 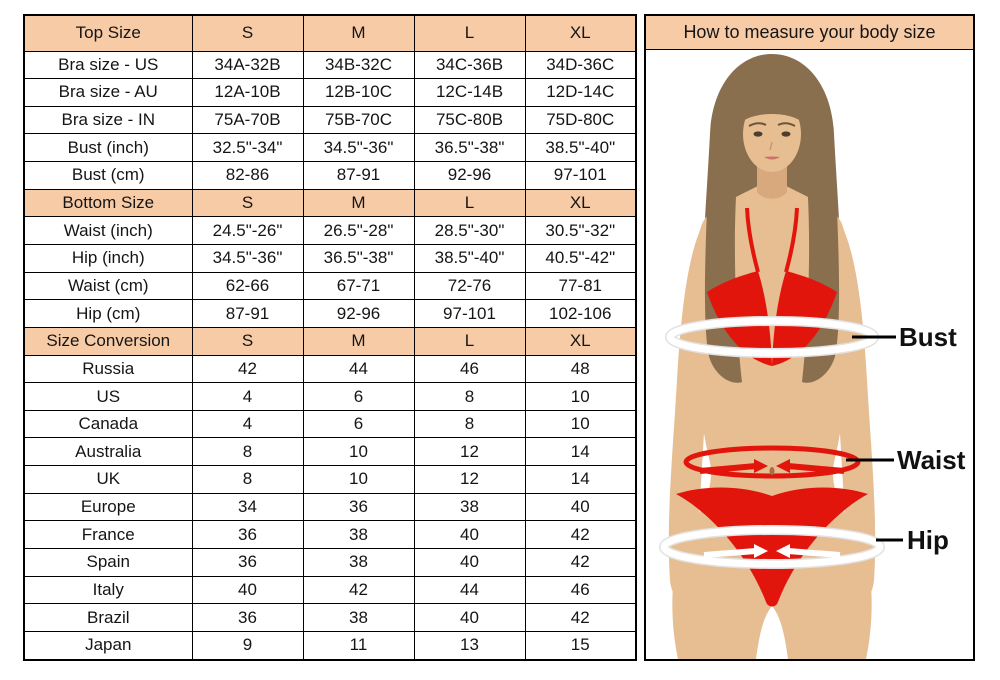 I want to click on hip-arrowhead-left, so click(x=761, y=551).